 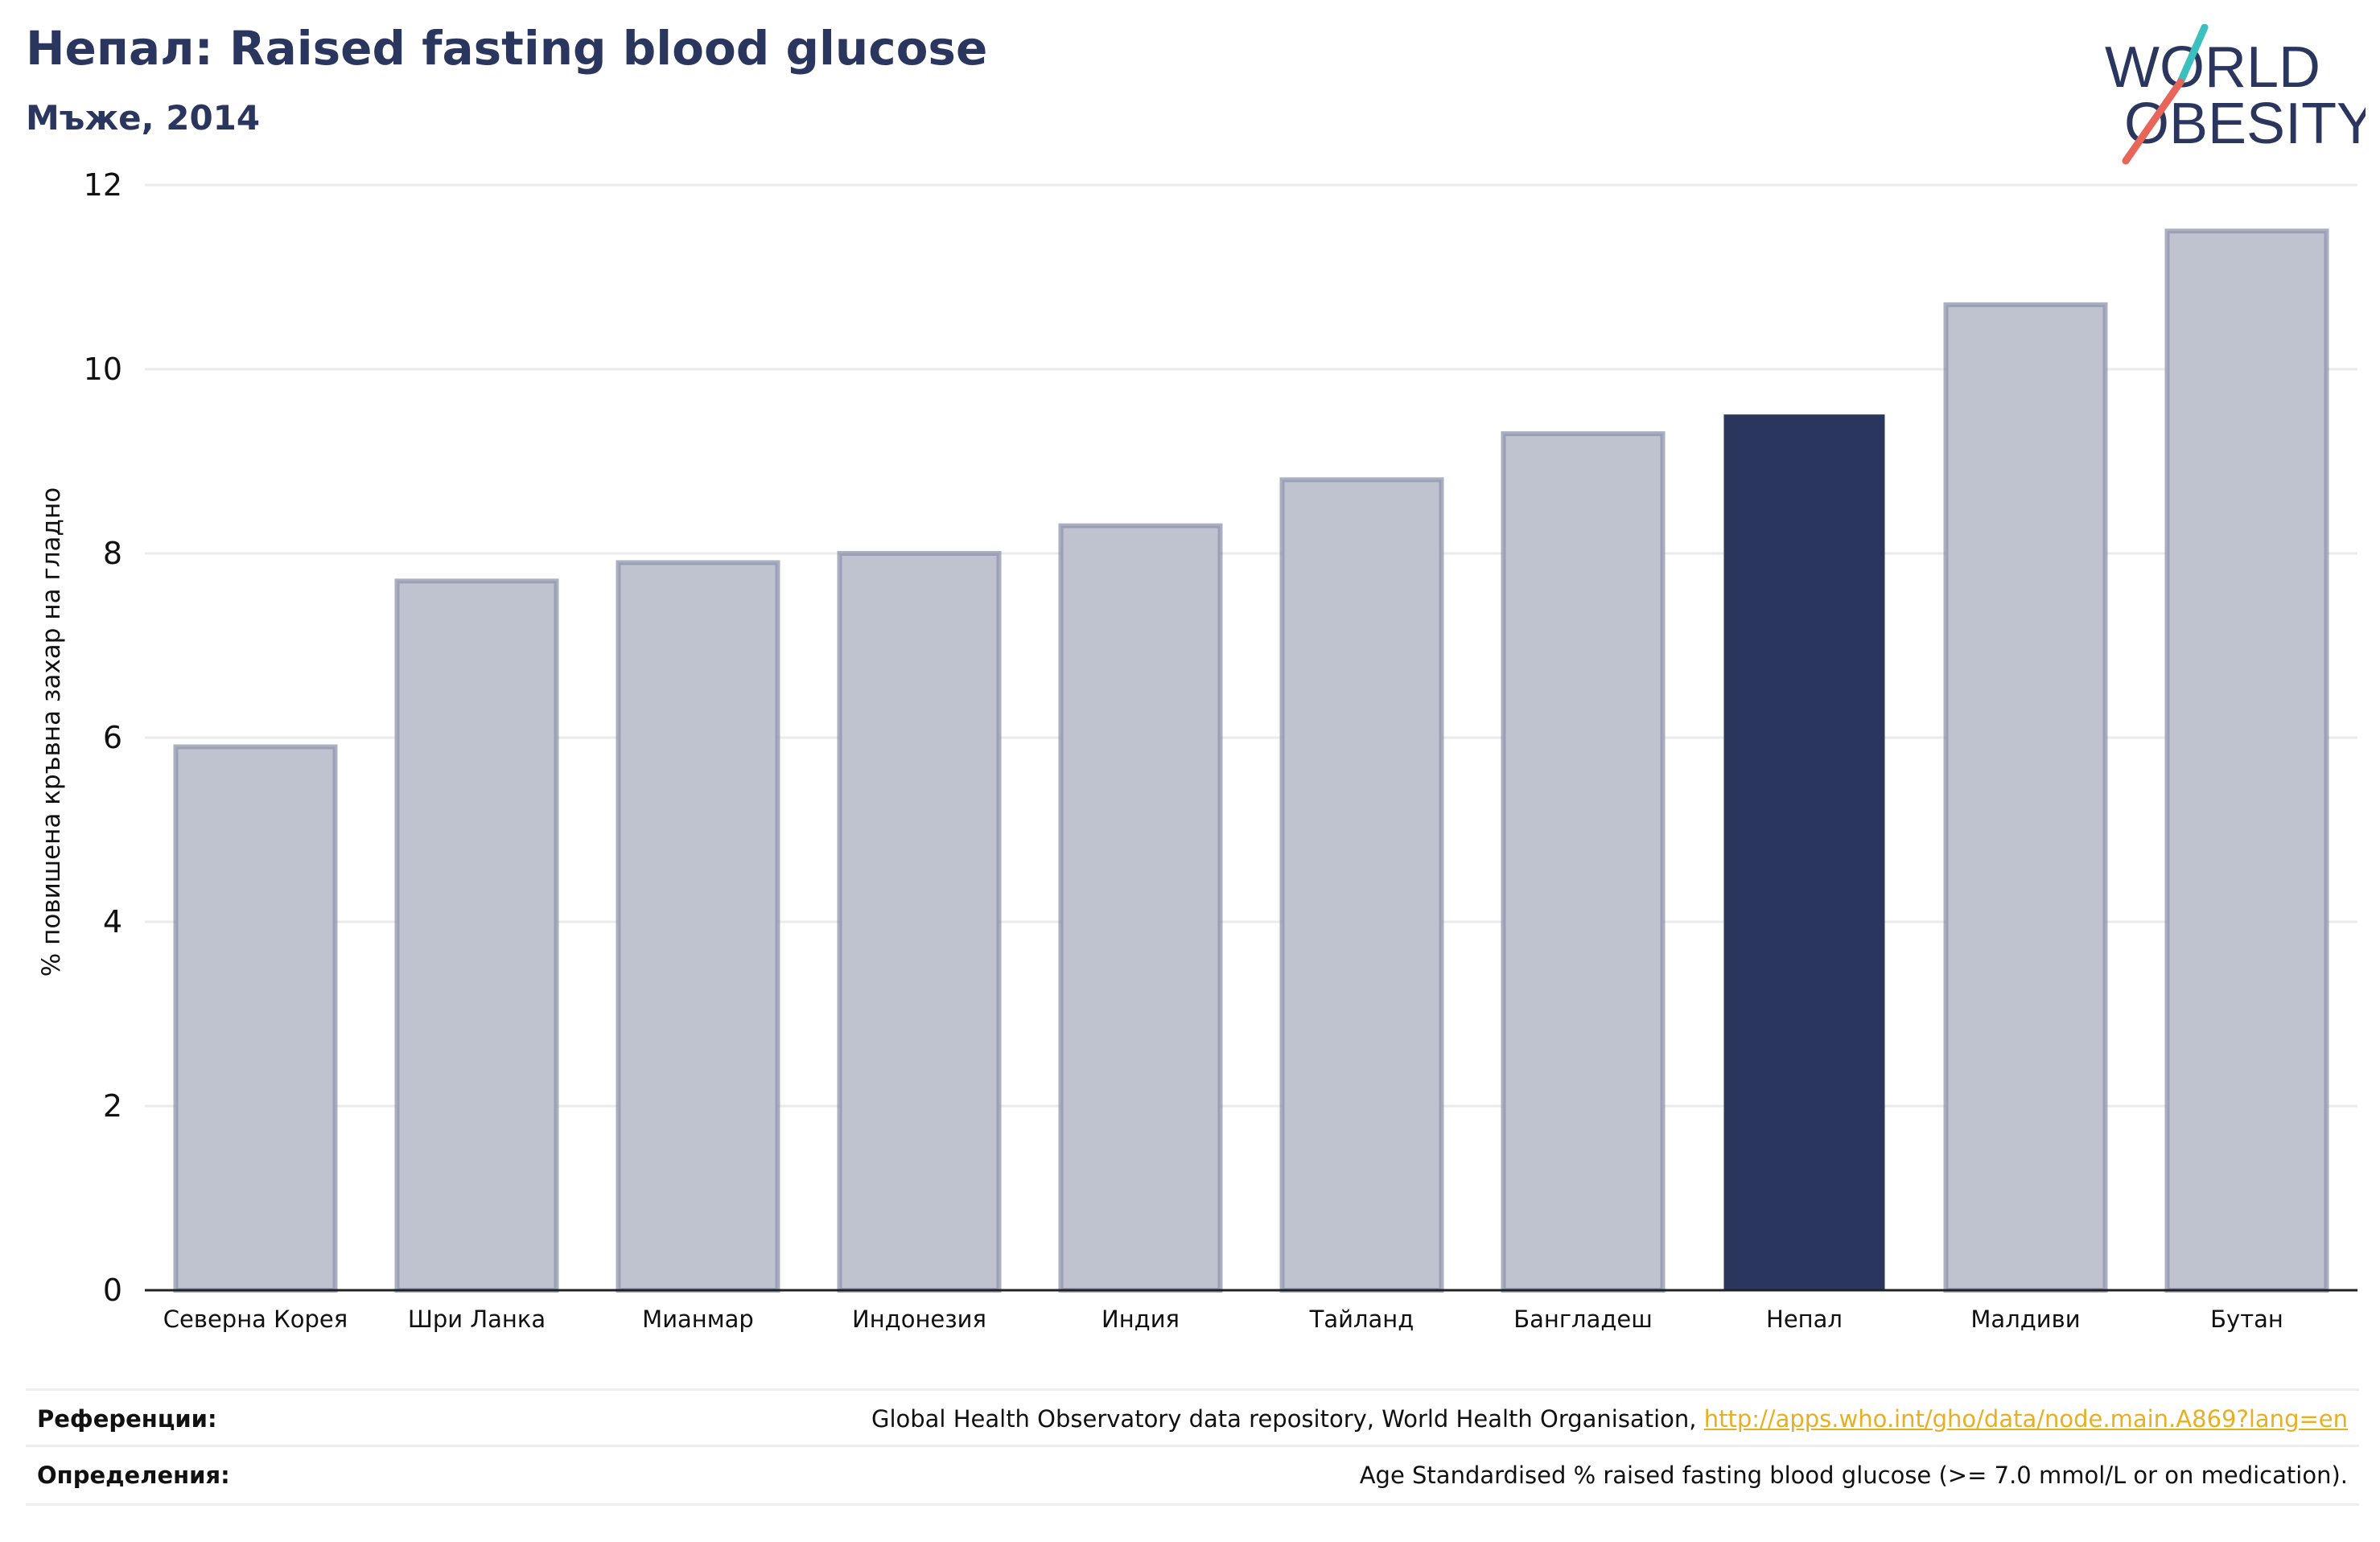 I want to click on y-axis-ticks: 0 2 4 6 8 10 12, so click(x=103, y=737).